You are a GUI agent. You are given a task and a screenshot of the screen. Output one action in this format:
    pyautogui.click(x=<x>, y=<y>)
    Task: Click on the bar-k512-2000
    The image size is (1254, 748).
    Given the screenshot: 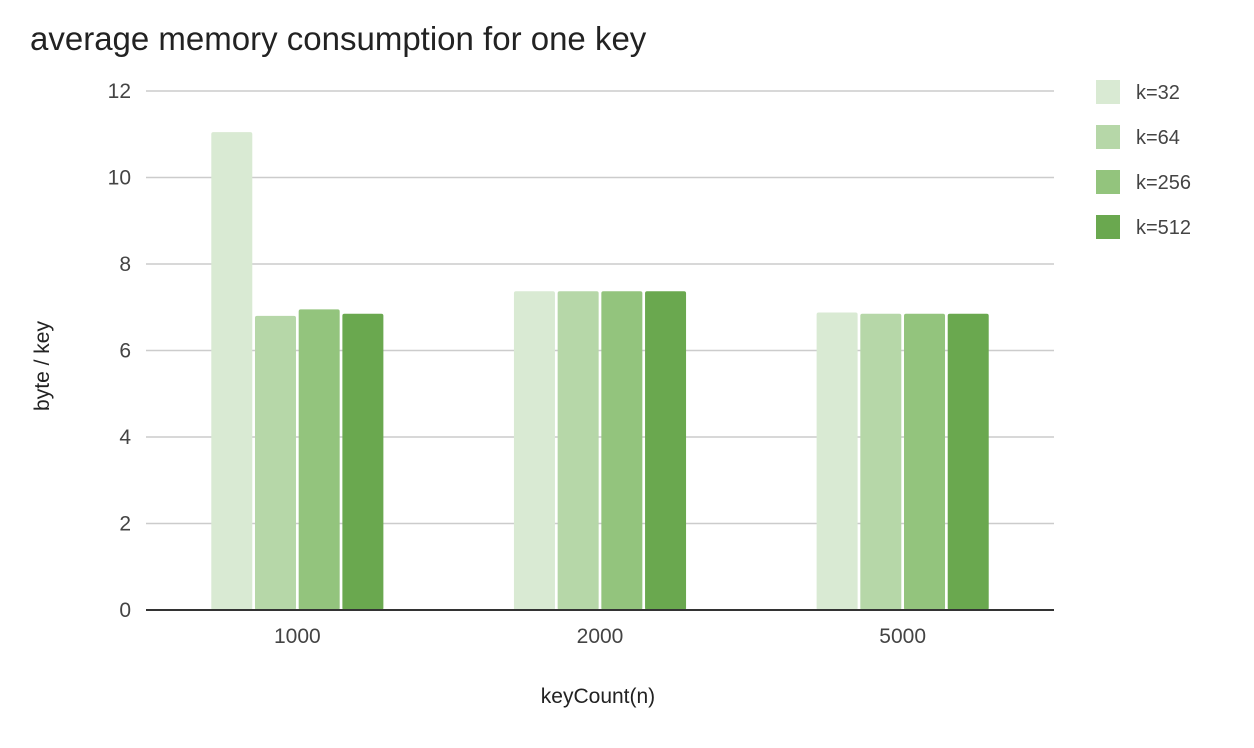 What is the action you would take?
    pyautogui.click(x=666, y=450)
    